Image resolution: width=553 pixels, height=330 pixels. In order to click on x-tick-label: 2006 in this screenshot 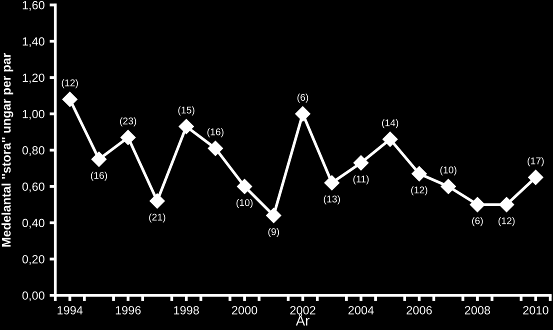, I will do `click(419, 310)`.